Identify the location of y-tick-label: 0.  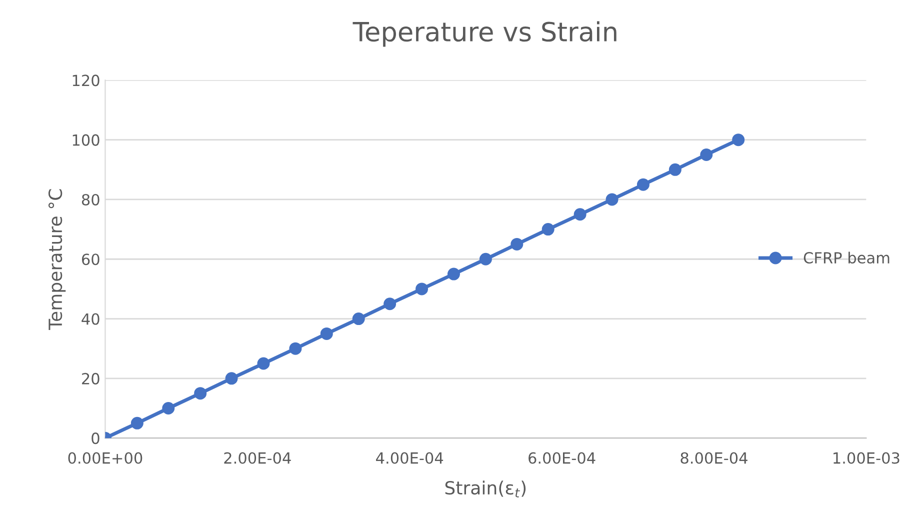
(96, 438).